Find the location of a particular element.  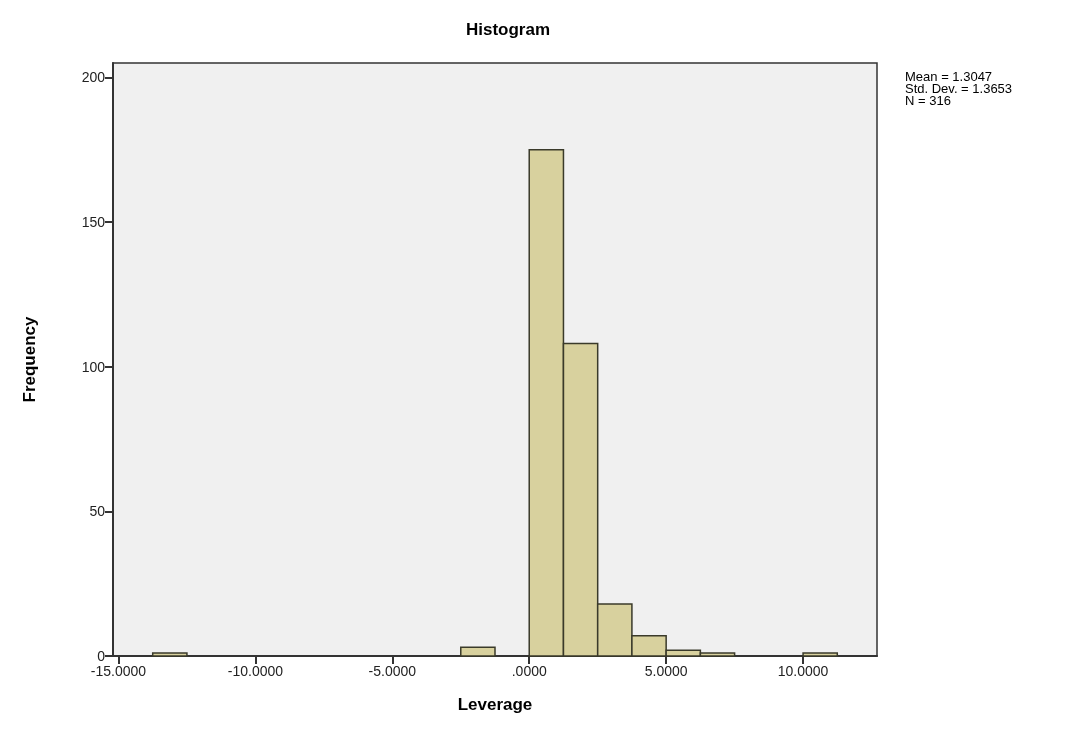

text: Mean = 1.3047 is located at coordinates (949, 76).